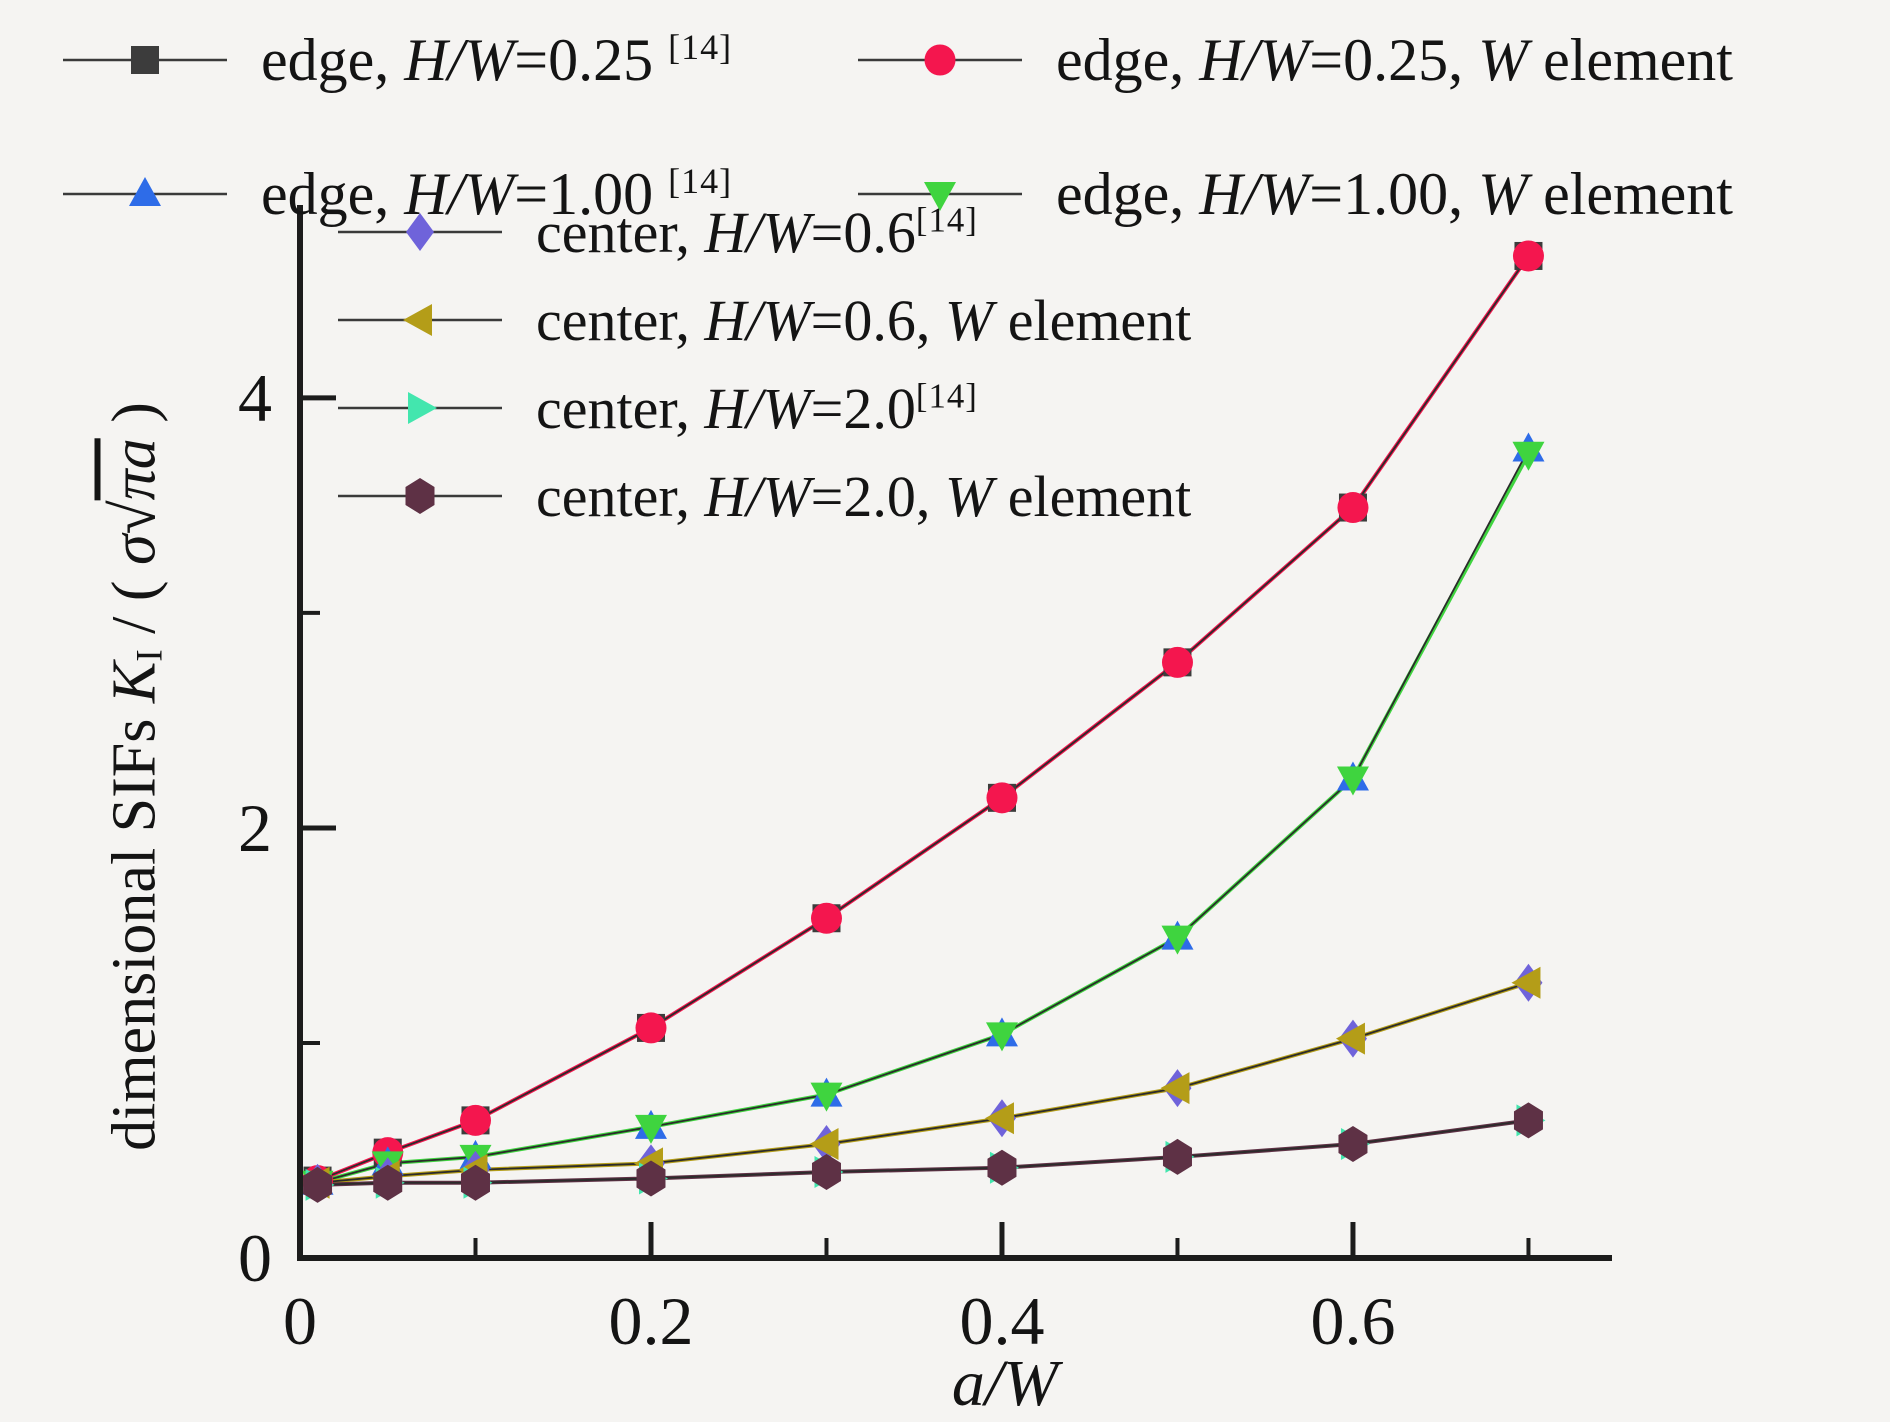  I want to click on radical-sign: √, so click(134, 517).